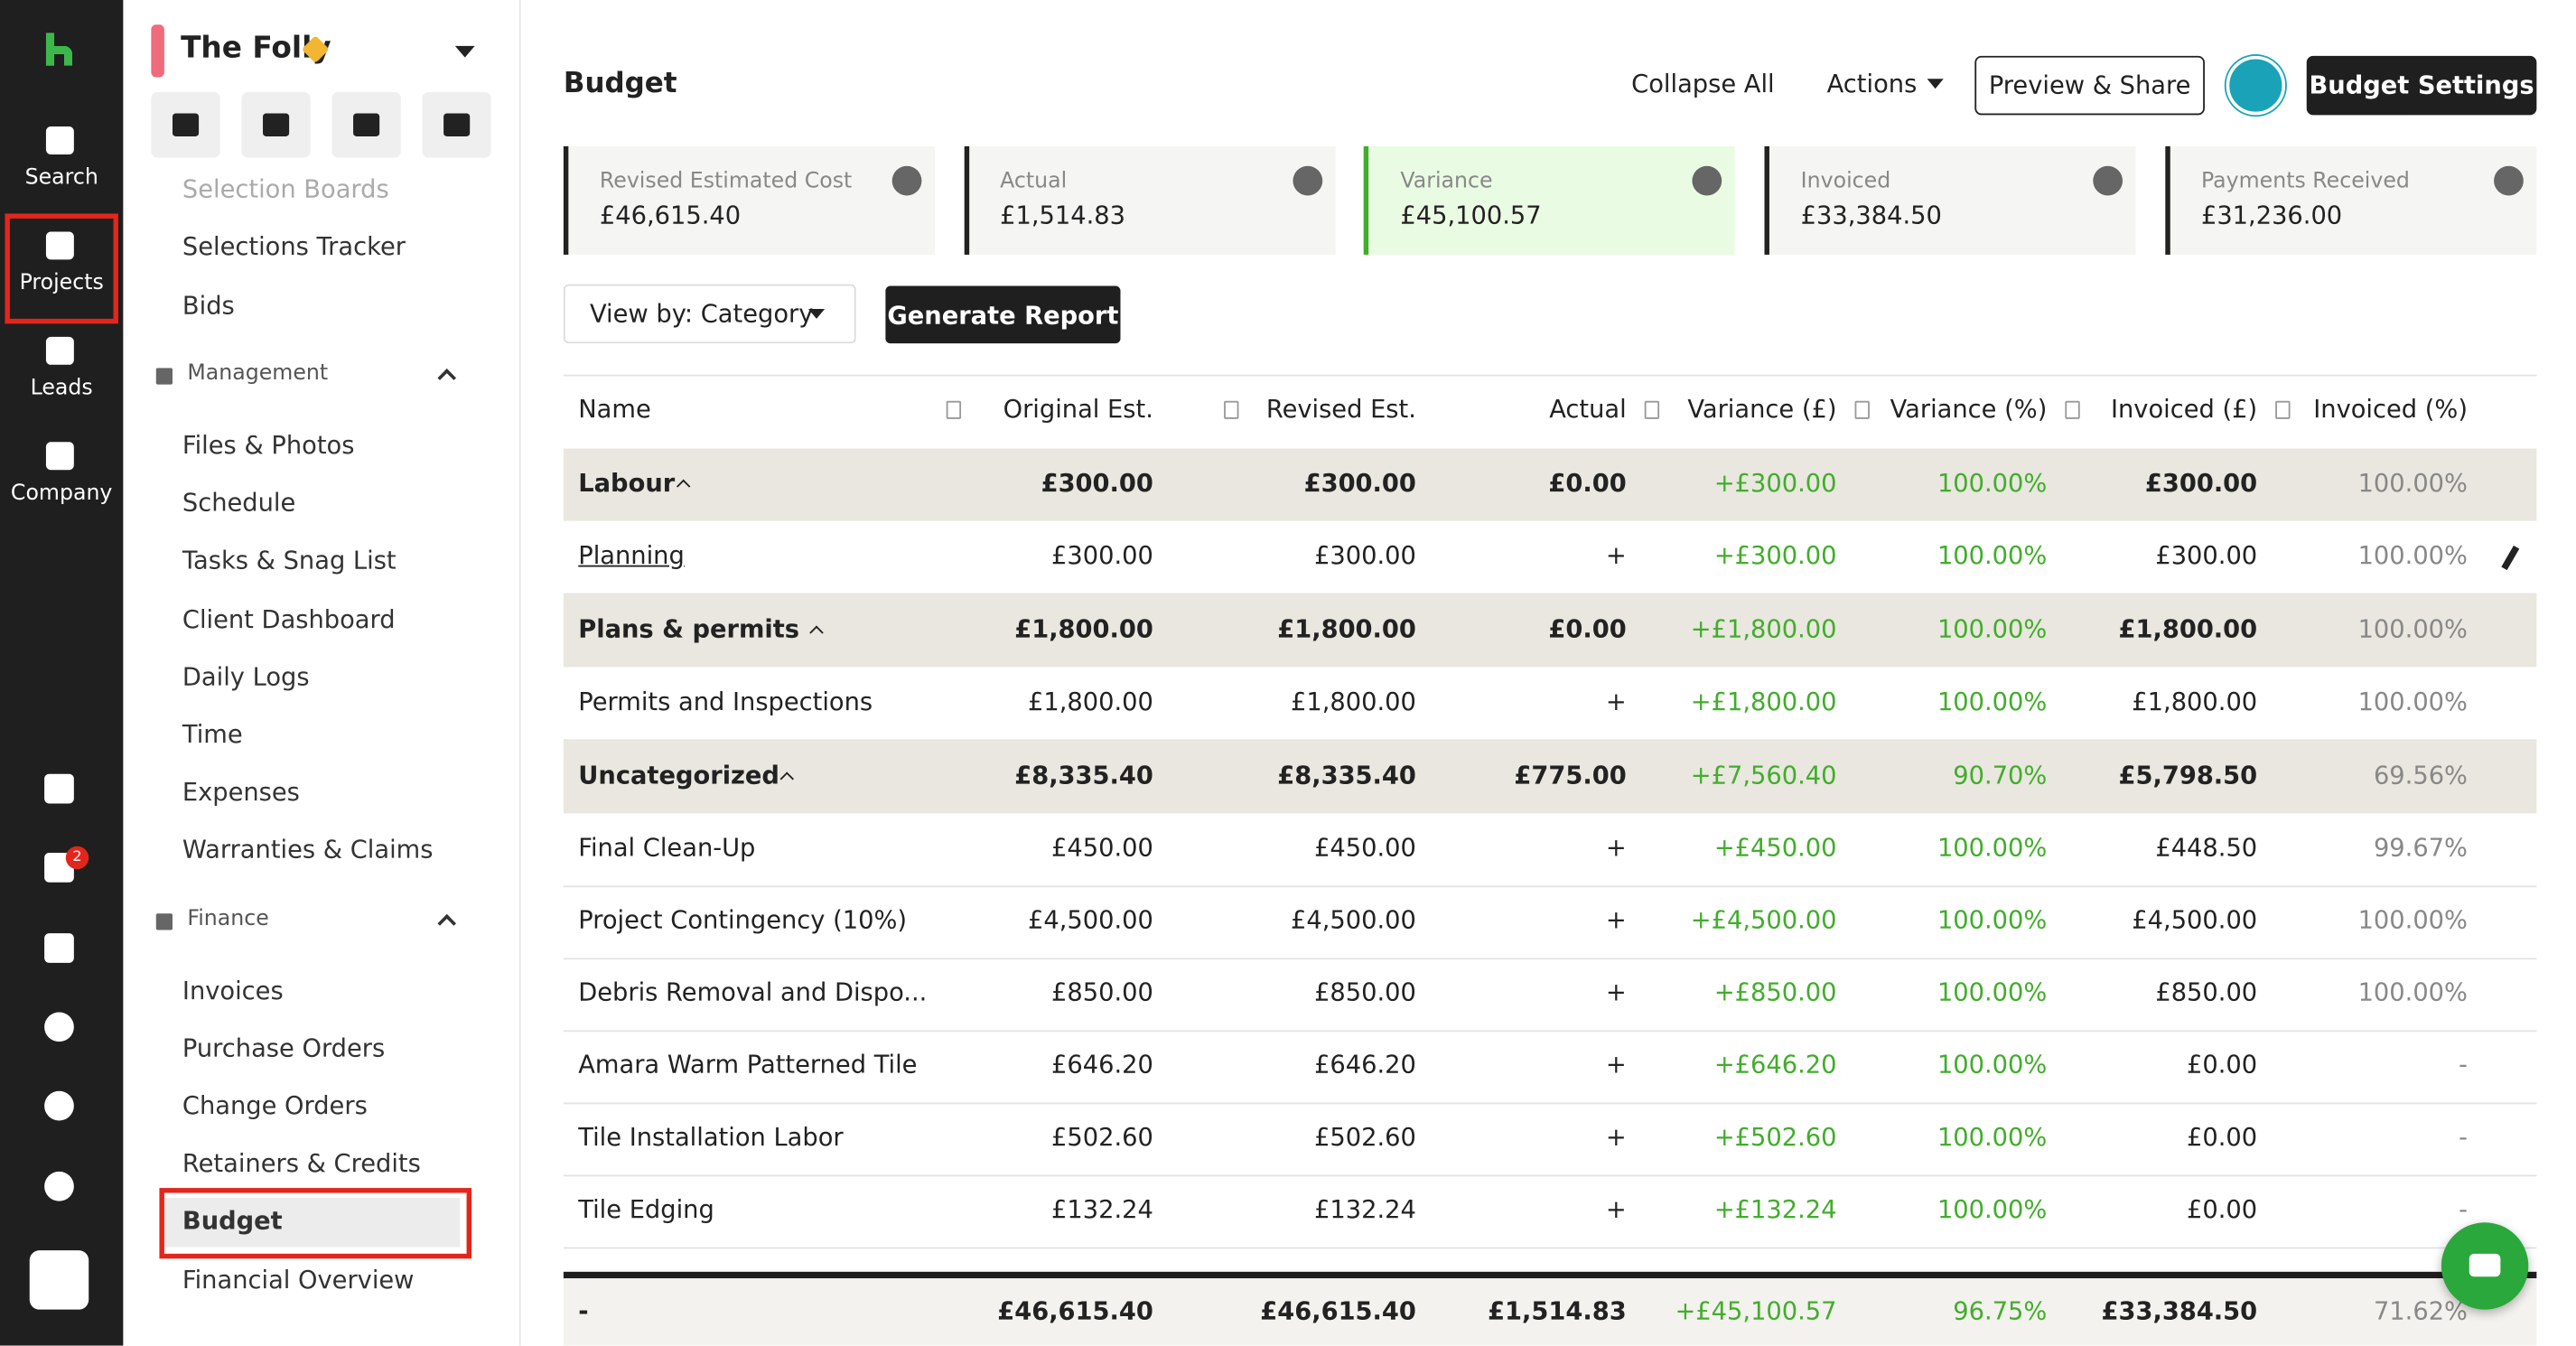 This screenshot has height=1346, width=2576. I want to click on page-title: Budget, so click(620, 83).